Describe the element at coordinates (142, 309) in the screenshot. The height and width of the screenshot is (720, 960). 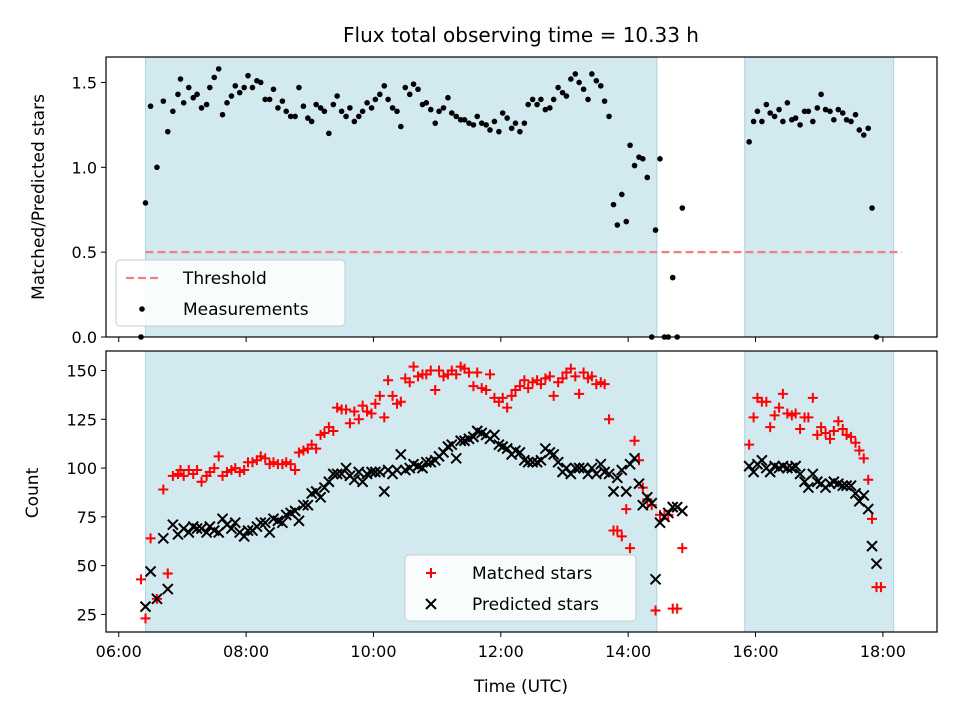
I see `legend-measurements-swatch` at that location.